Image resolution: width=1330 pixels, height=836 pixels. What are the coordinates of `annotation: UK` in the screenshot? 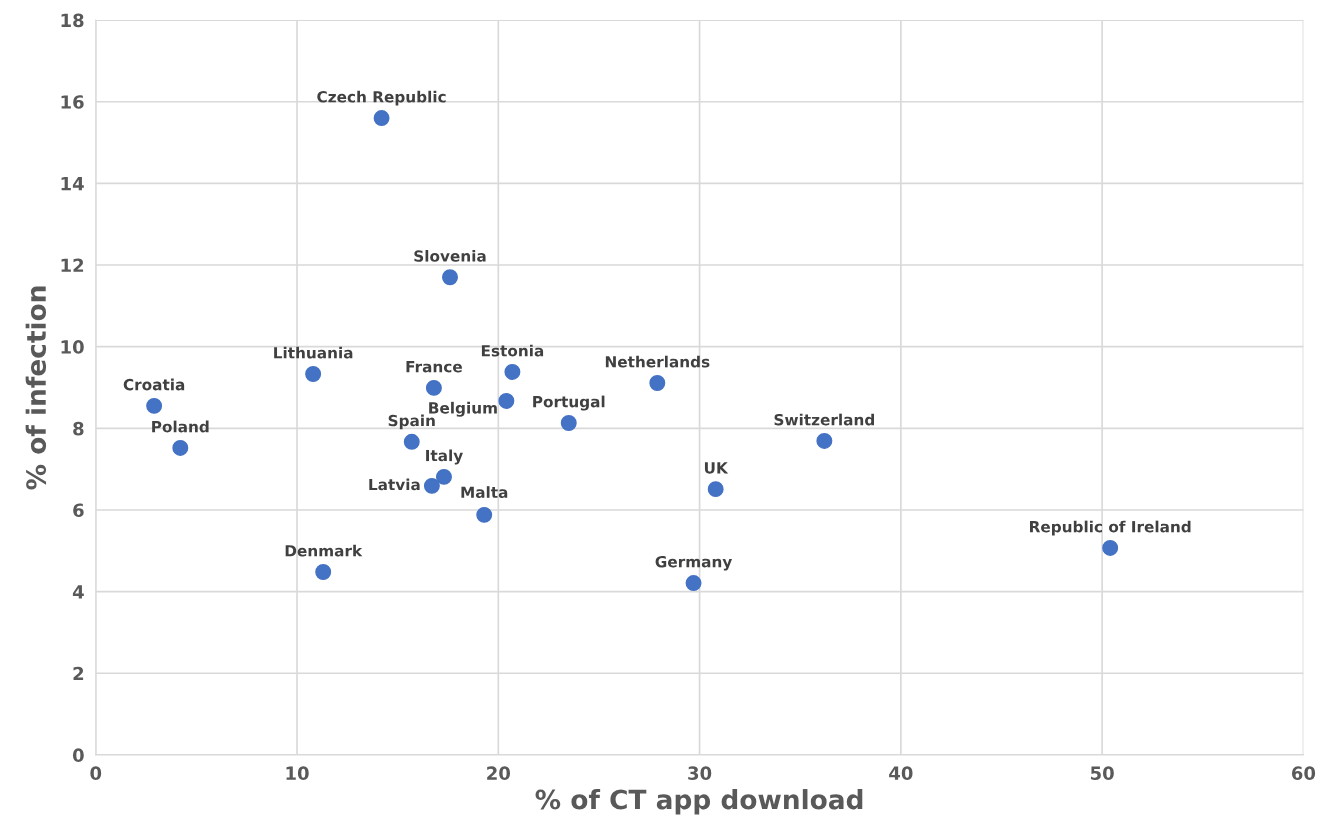 It's located at (716, 468).